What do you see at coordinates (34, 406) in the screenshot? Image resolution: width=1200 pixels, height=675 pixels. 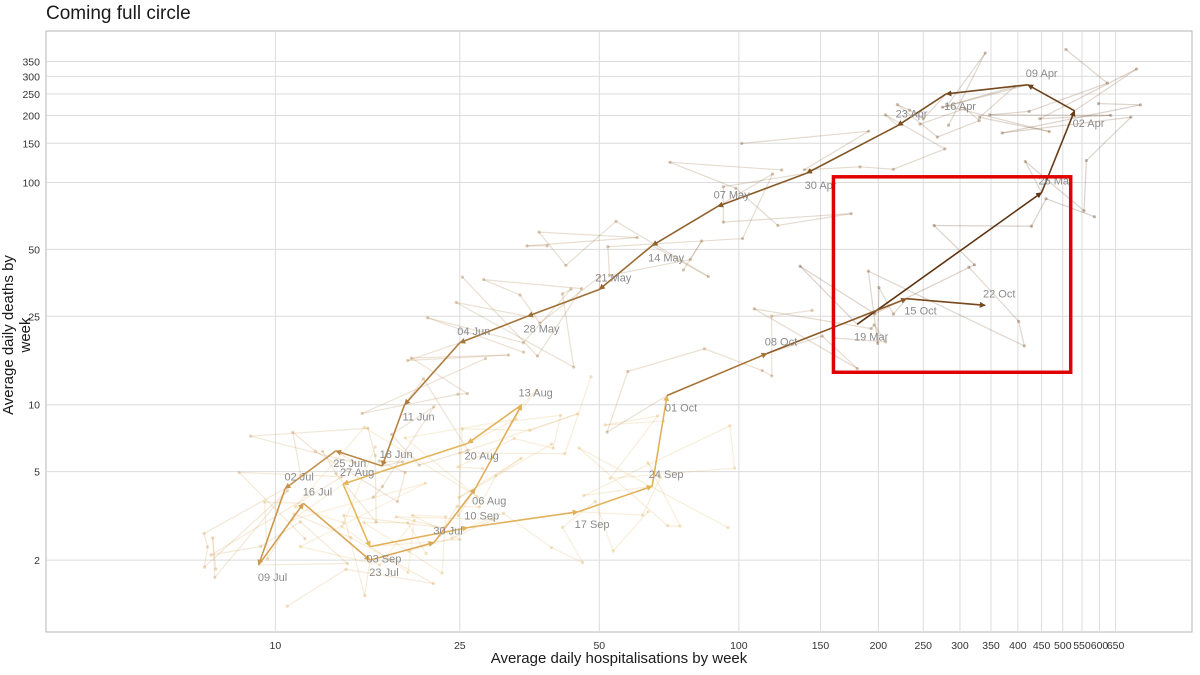 I see `y-tick-label: 10` at bounding box center [34, 406].